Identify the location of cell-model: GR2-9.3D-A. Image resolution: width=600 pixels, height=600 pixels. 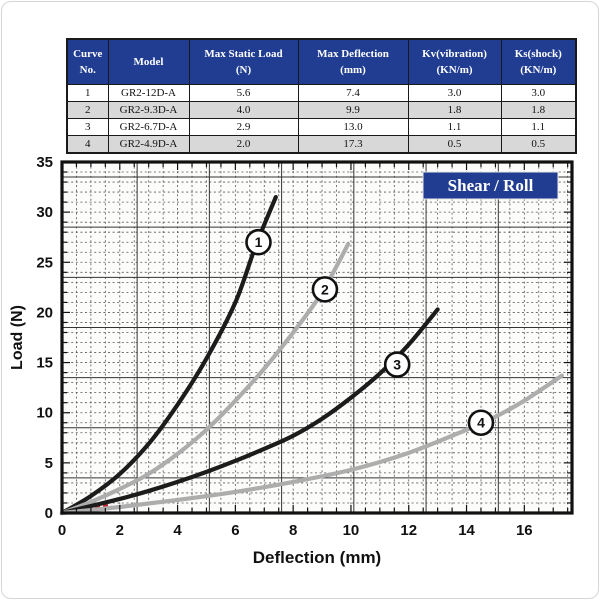
(148, 110).